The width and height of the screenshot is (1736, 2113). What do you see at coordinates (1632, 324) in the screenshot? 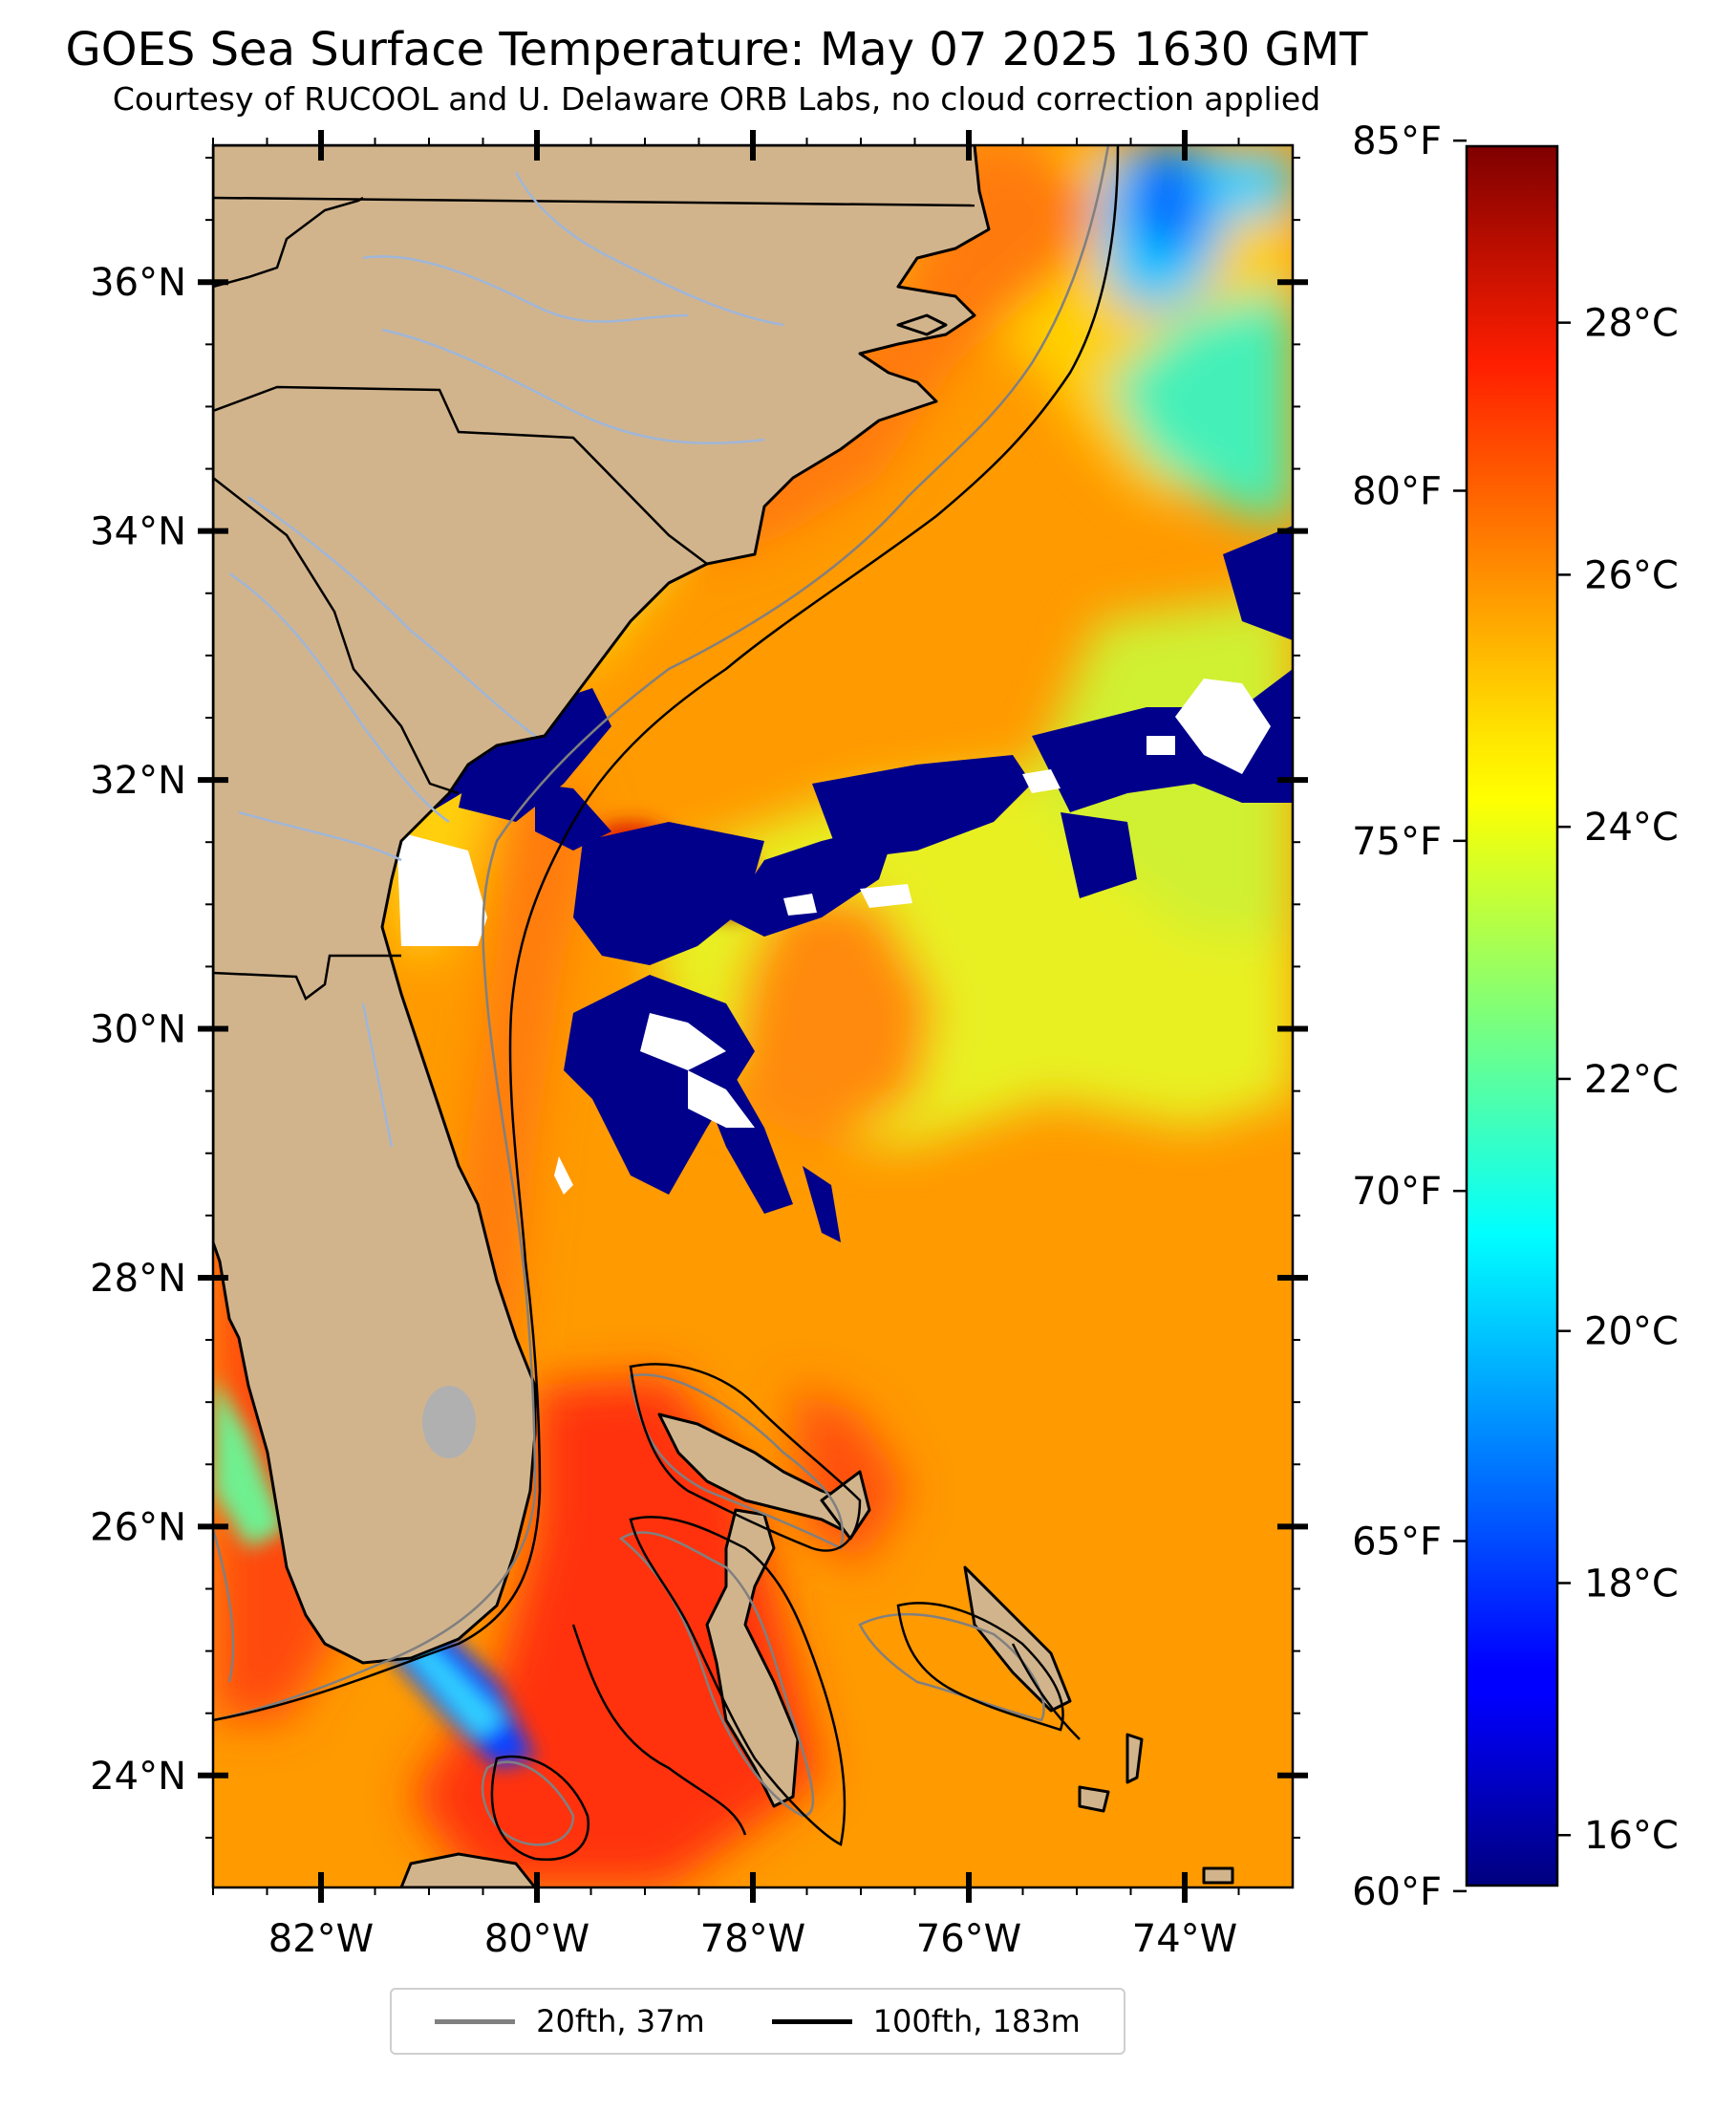
I see `celsius-tick-label: 28°C` at bounding box center [1632, 324].